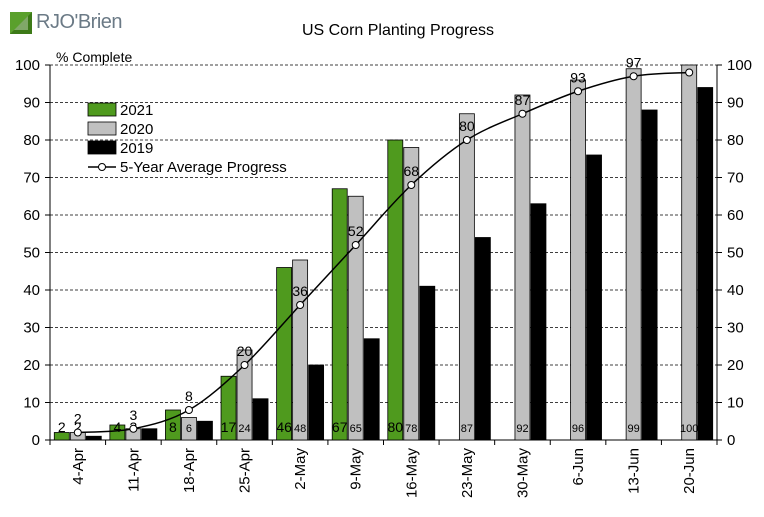 The image size is (764, 517). What do you see at coordinates (189, 396) in the screenshot?
I see `data-label-avg: 8` at bounding box center [189, 396].